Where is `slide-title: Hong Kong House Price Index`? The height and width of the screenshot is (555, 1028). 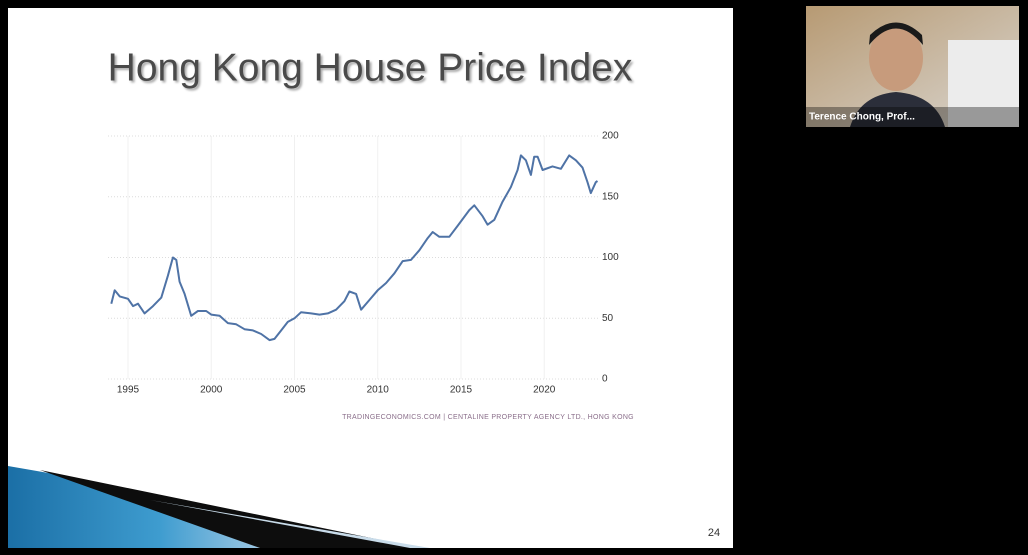 slide-title: Hong Kong House Price Index is located at coordinates (370, 67).